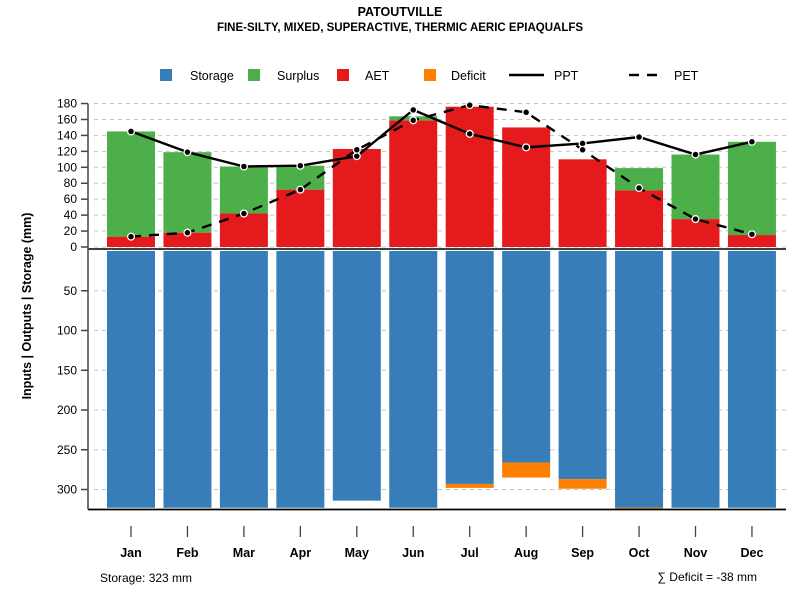 This screenshot has height=600, width=800. I want to click on y-tick-label-upper: 160, so click(67, 119).